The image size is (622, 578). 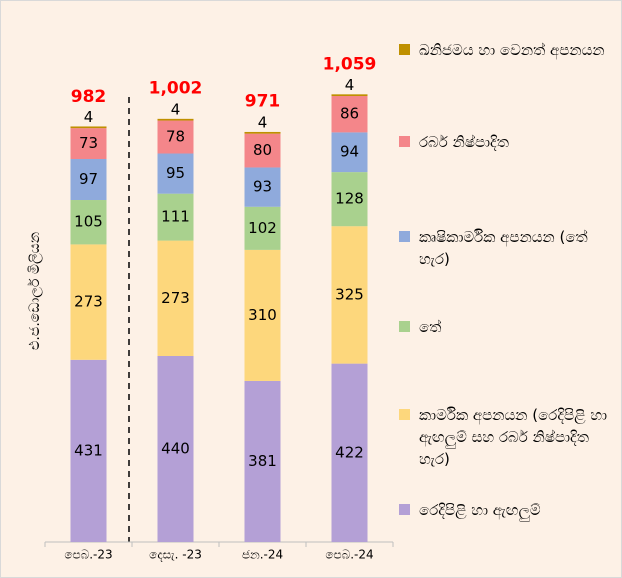 I want to click on legend-item: රෙදිපිළි හා ඇඟලුම්, so click(x=506, y=510).